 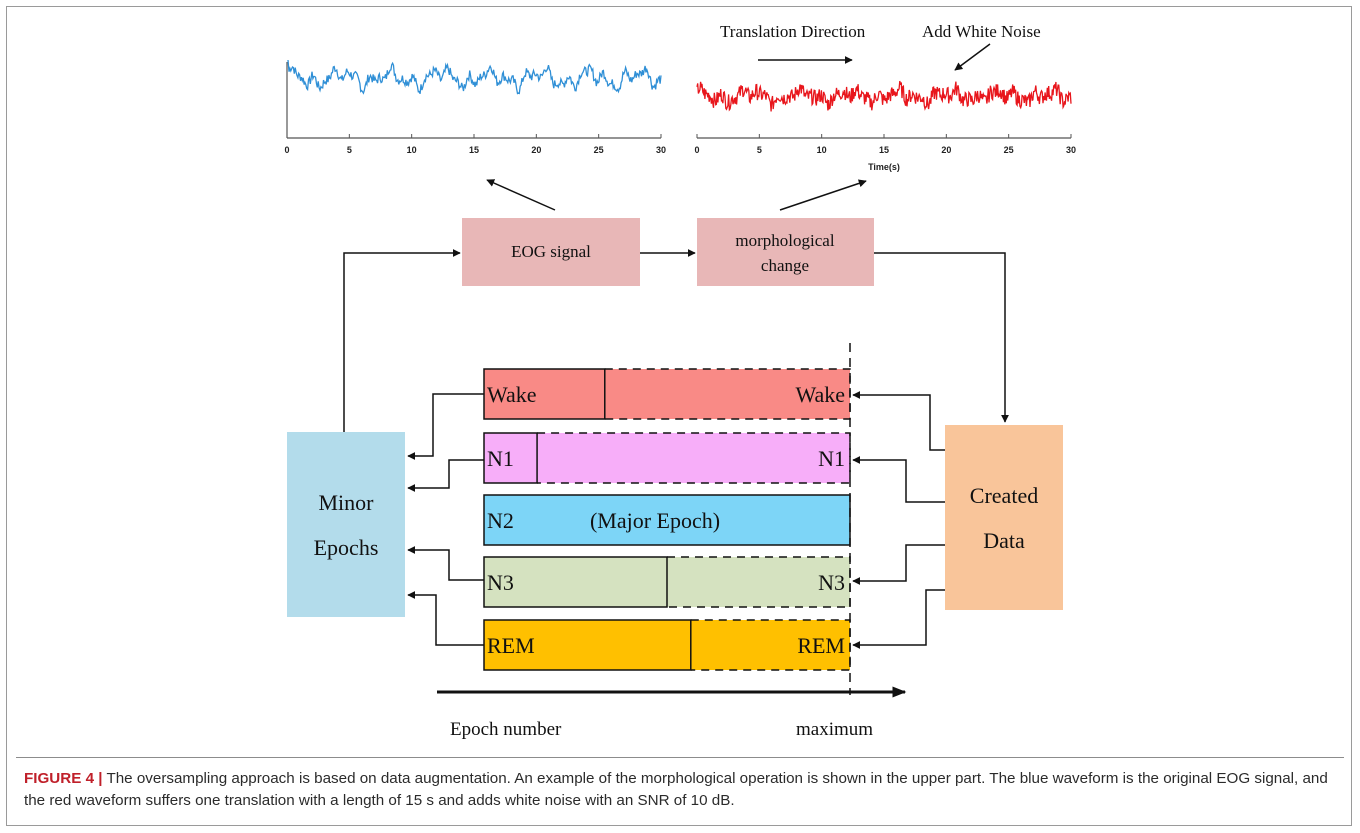 I want to click on minor-to-eog-arrow, so click(x=402, y=340).